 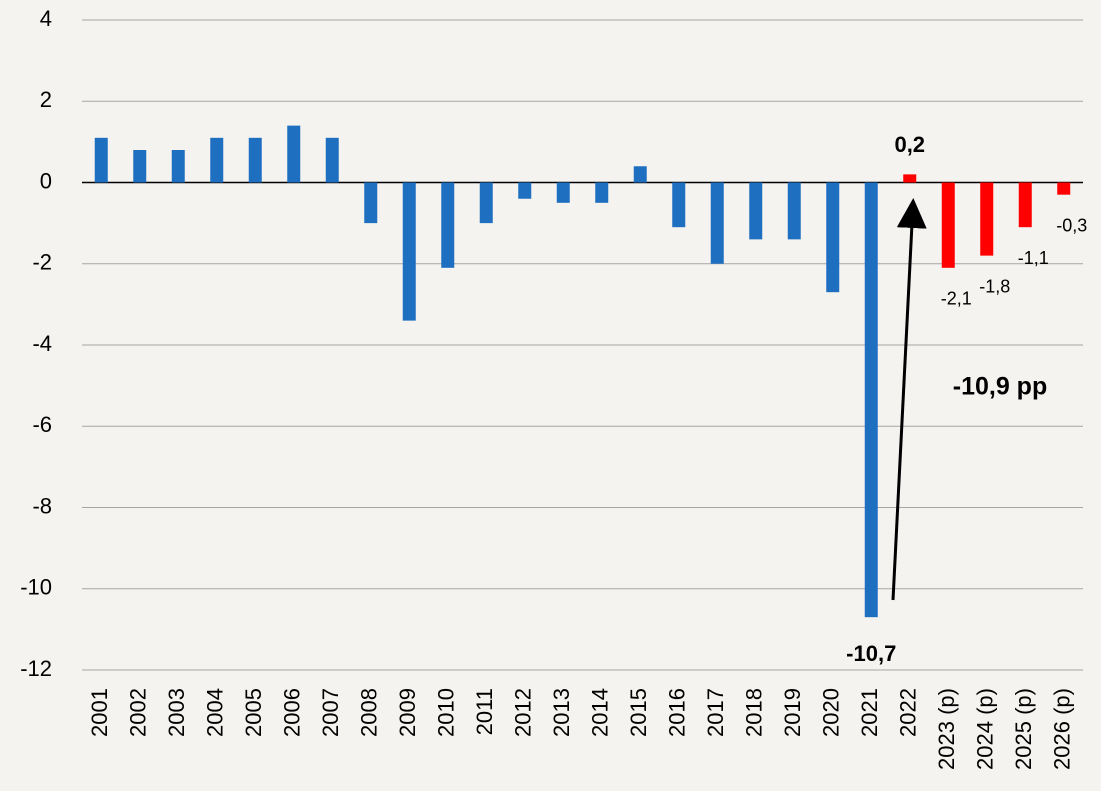 I want to click on x-tick-label: 2013, so click(x=561, y=712).